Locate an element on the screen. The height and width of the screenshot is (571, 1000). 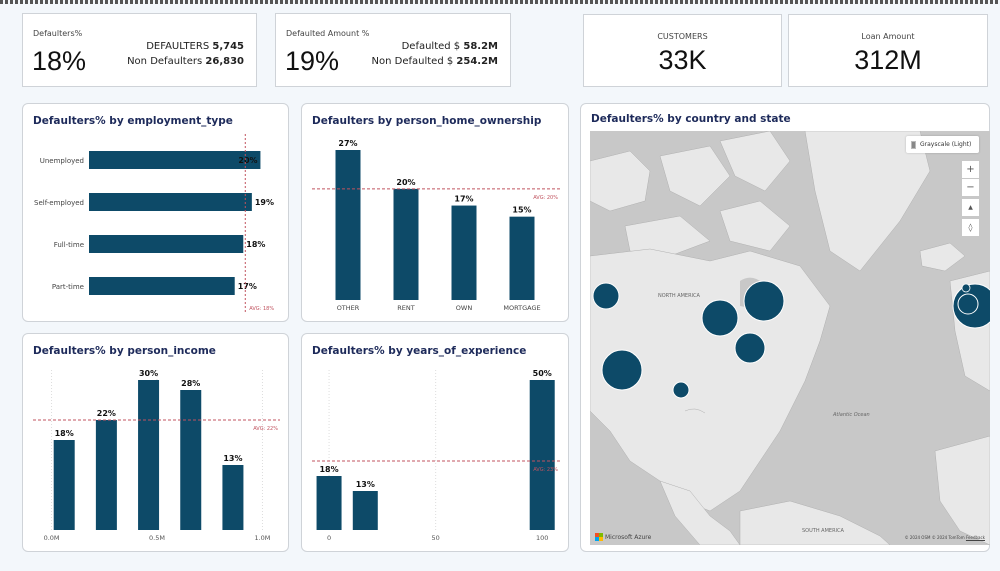
chart-home-svg: 27% 20% 17% 15%AVG: 20% OTHER RENT OWN MORTGAGE is located at coordinates (436, 225).